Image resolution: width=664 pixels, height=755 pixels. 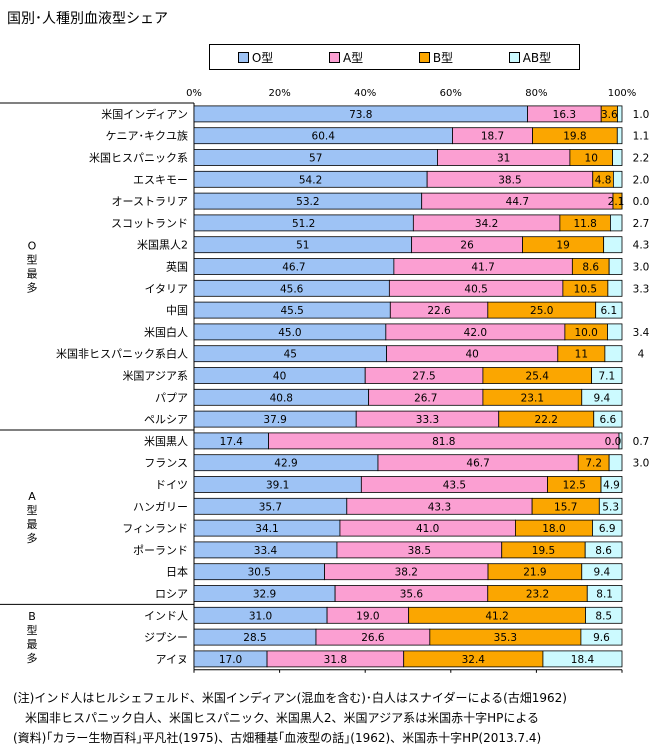 I want to click on data-label-ab: 2.7, so click(x=641, y=224).